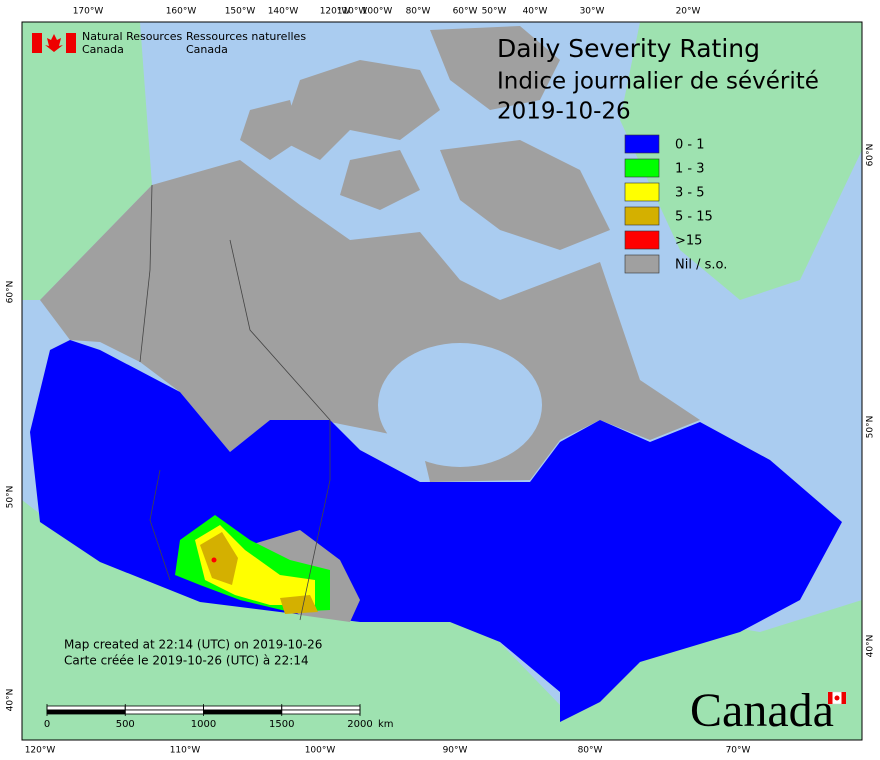 The width and height of the screenshot is (880, 760). I want to click on scale-label: 500, so click(125, 724).